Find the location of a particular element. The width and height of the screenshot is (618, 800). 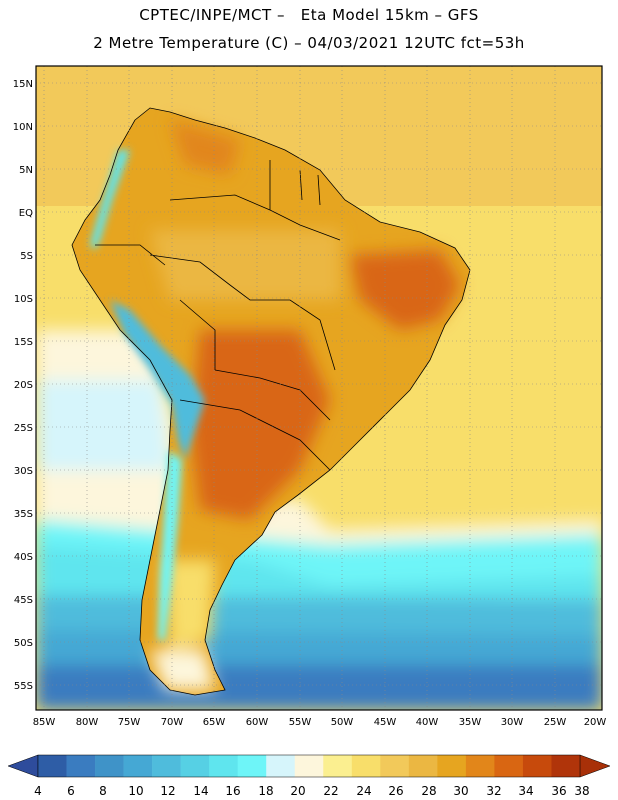

lon-label: 60W is located at coordinates (257, 722).